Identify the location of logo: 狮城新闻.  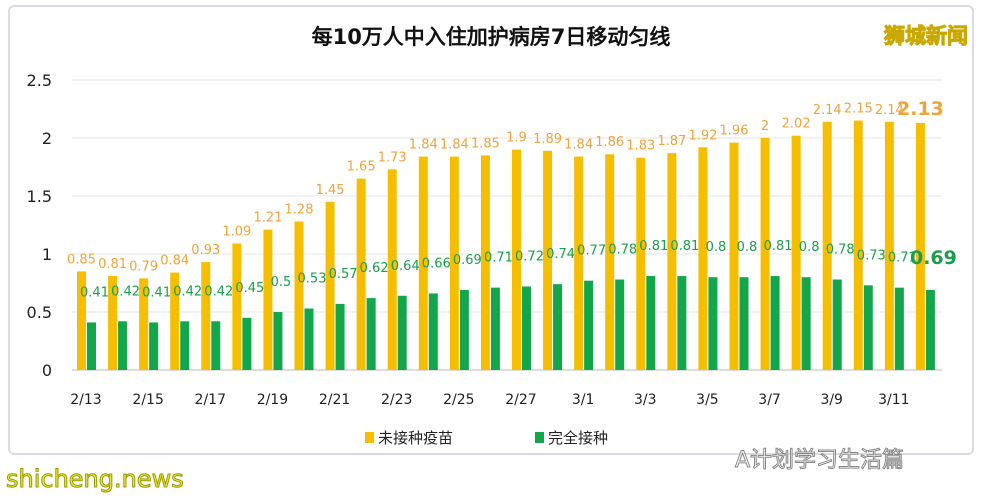
(926, 36).